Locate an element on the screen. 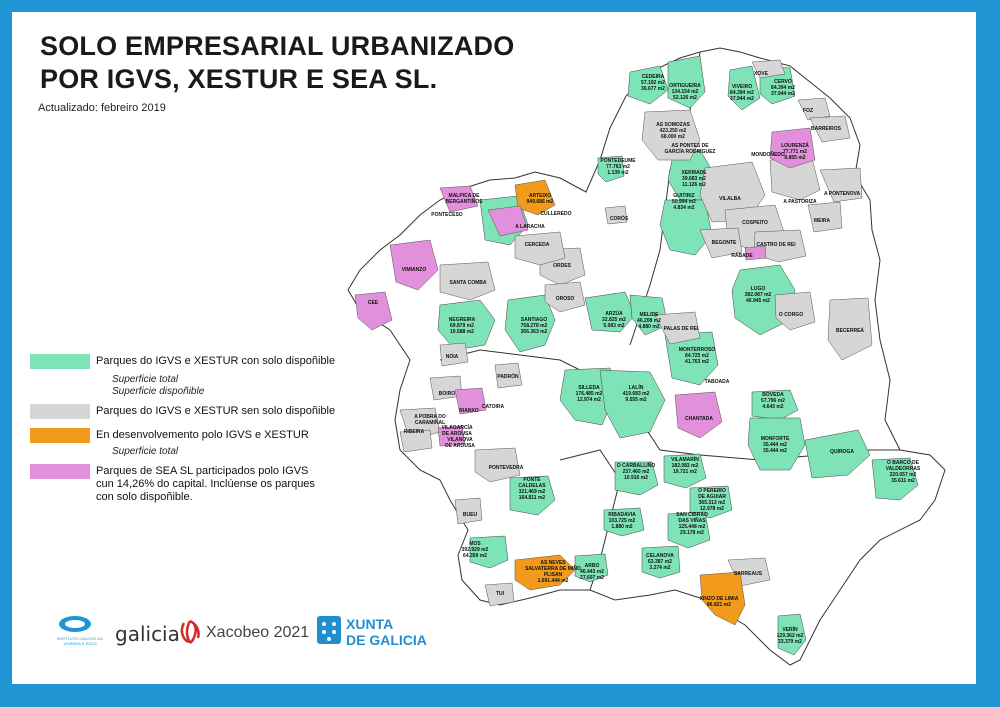 The width and height of the screenshot is (1000, 707). region-barco is located at coordinates (895, 479).